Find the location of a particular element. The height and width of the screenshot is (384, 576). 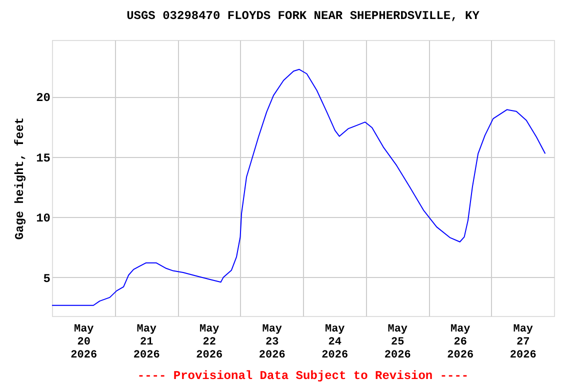

chart-title: USGS 03298470 FLOYDS FORK NEAR SHEPHERDSVILLE, KY is located at coordinates (303, 16).